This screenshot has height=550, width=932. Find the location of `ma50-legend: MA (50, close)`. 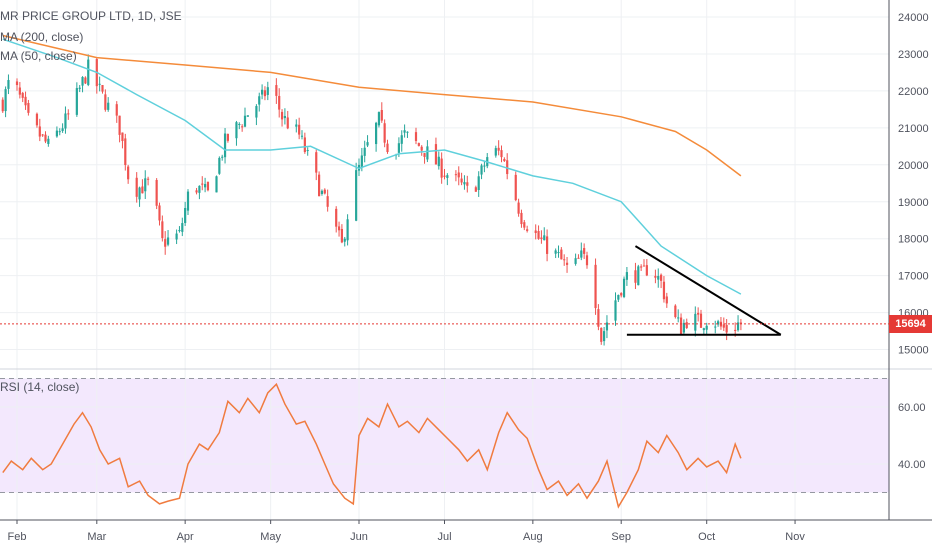

ma50-legend: MA (50, close) is located at coordinates (38, 56).